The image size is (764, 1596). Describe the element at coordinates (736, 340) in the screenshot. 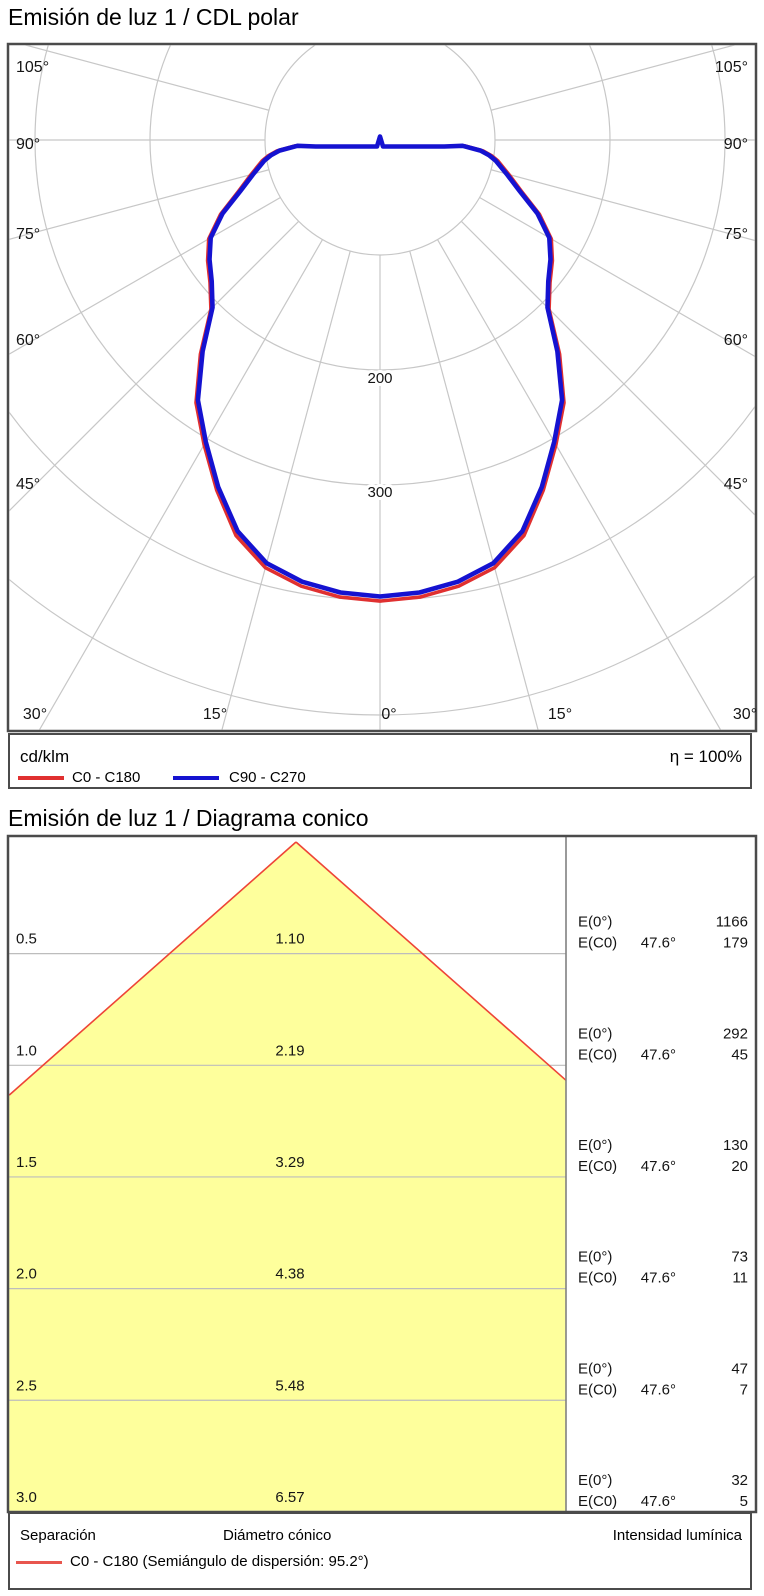

I see `polar-angle-label-right: 60°` at that location.